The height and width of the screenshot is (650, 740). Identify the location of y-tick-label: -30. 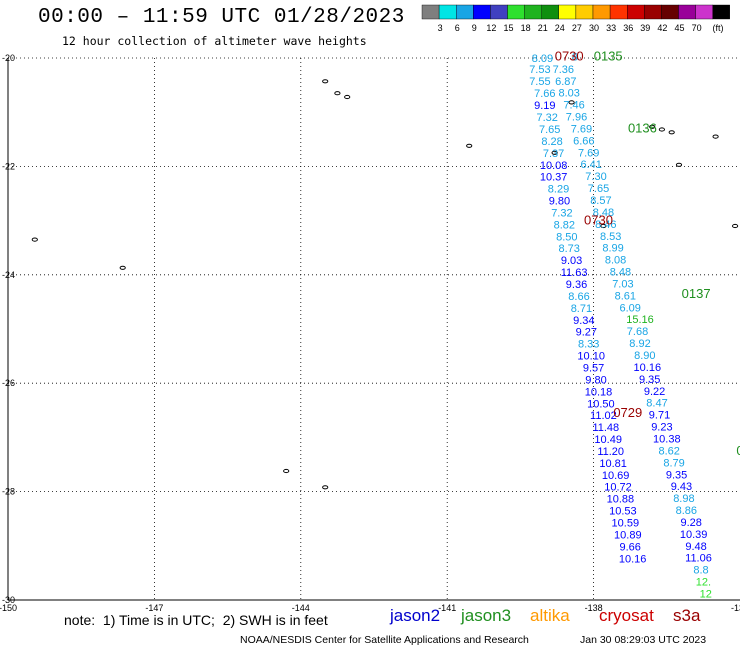
(8, 600).